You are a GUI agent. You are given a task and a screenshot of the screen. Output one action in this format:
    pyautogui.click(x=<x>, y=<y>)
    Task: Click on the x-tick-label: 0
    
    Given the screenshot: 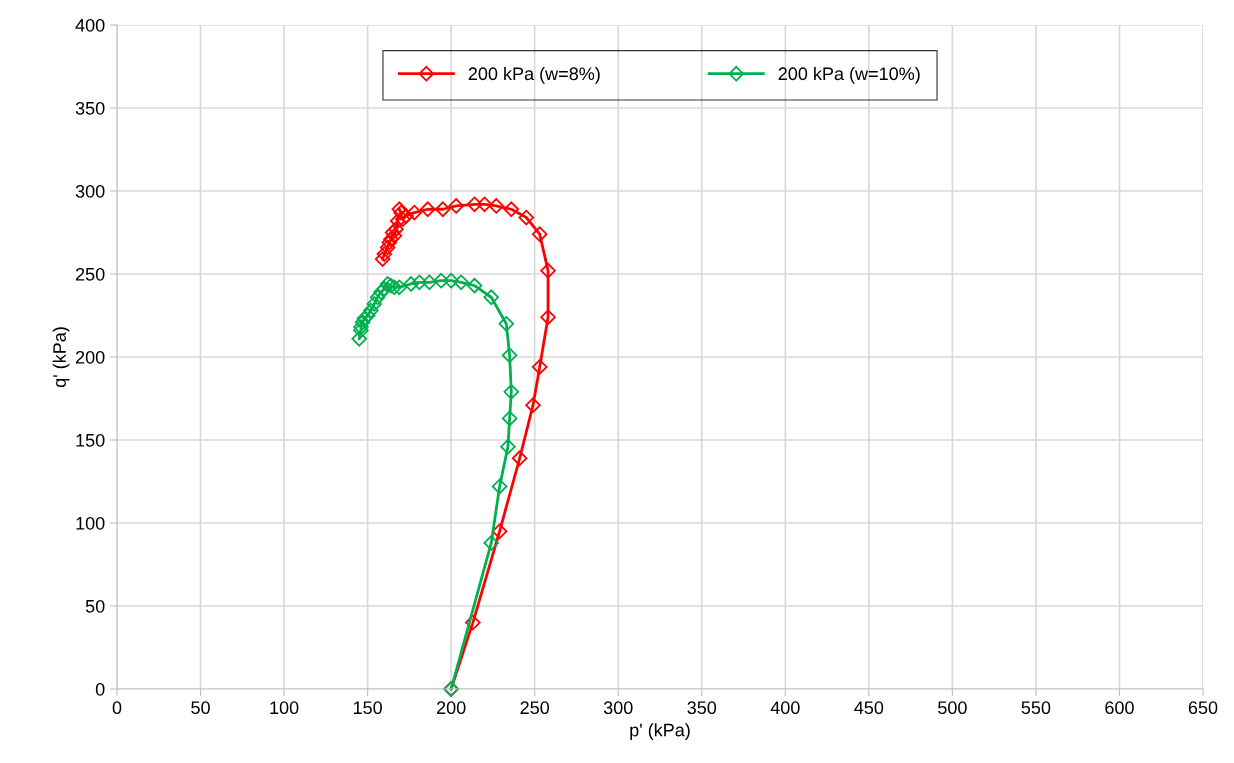 What is the action you would take?
    pyautogui.click(x=117, y=708)
    